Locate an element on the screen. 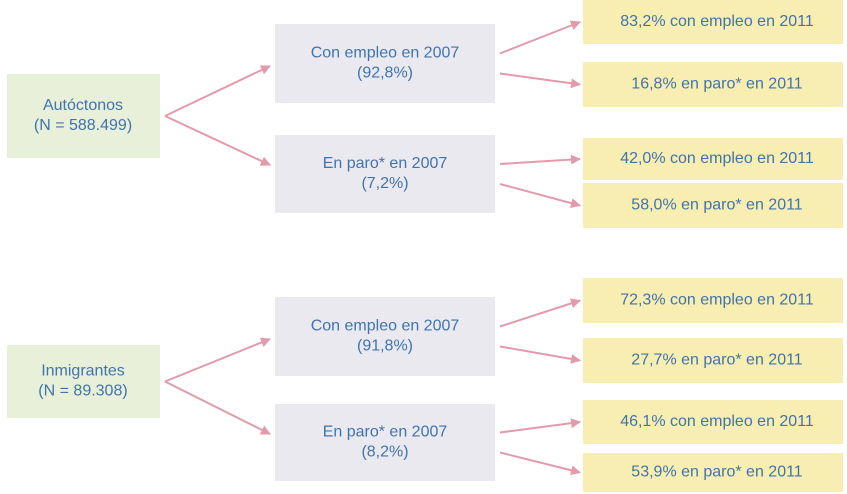 The image size is (847, 494). outcome-label: 58,0% en paro* en 2011 is located at coordinates (717, 205).